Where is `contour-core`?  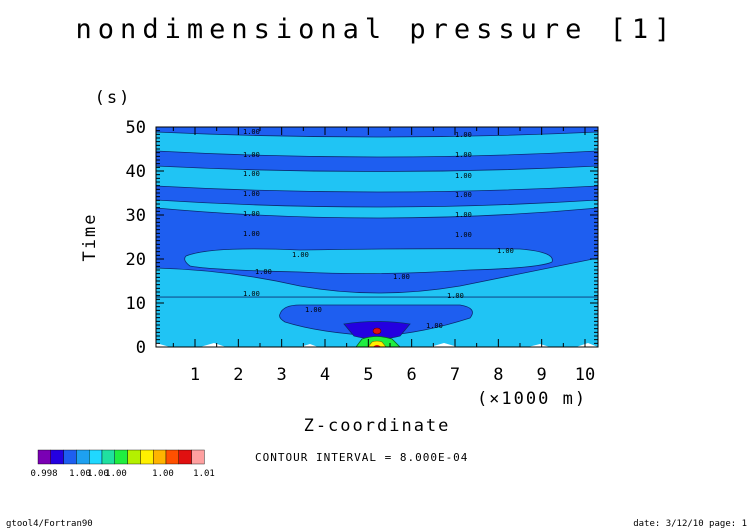
contour-core is located at coordinates (377, 331).